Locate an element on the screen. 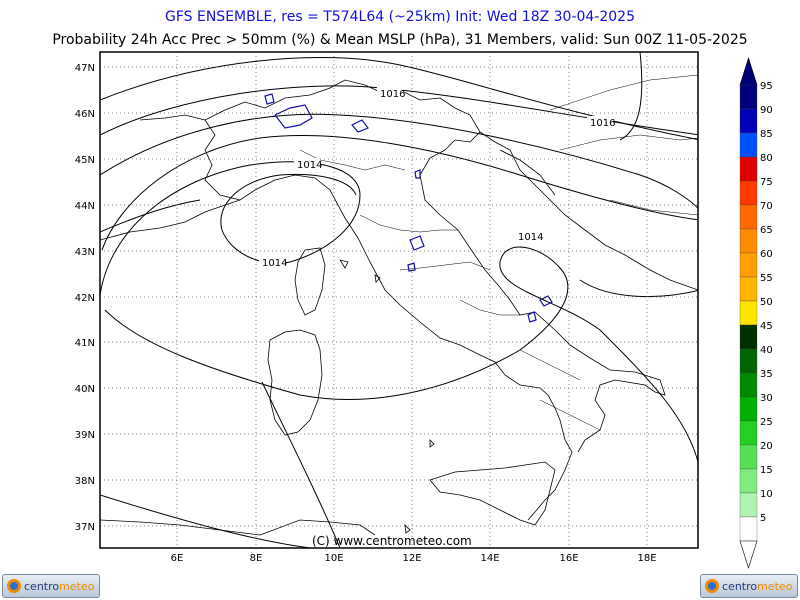  centrometeo-logo-right: centro meteo is located at coordinates (749, 586).